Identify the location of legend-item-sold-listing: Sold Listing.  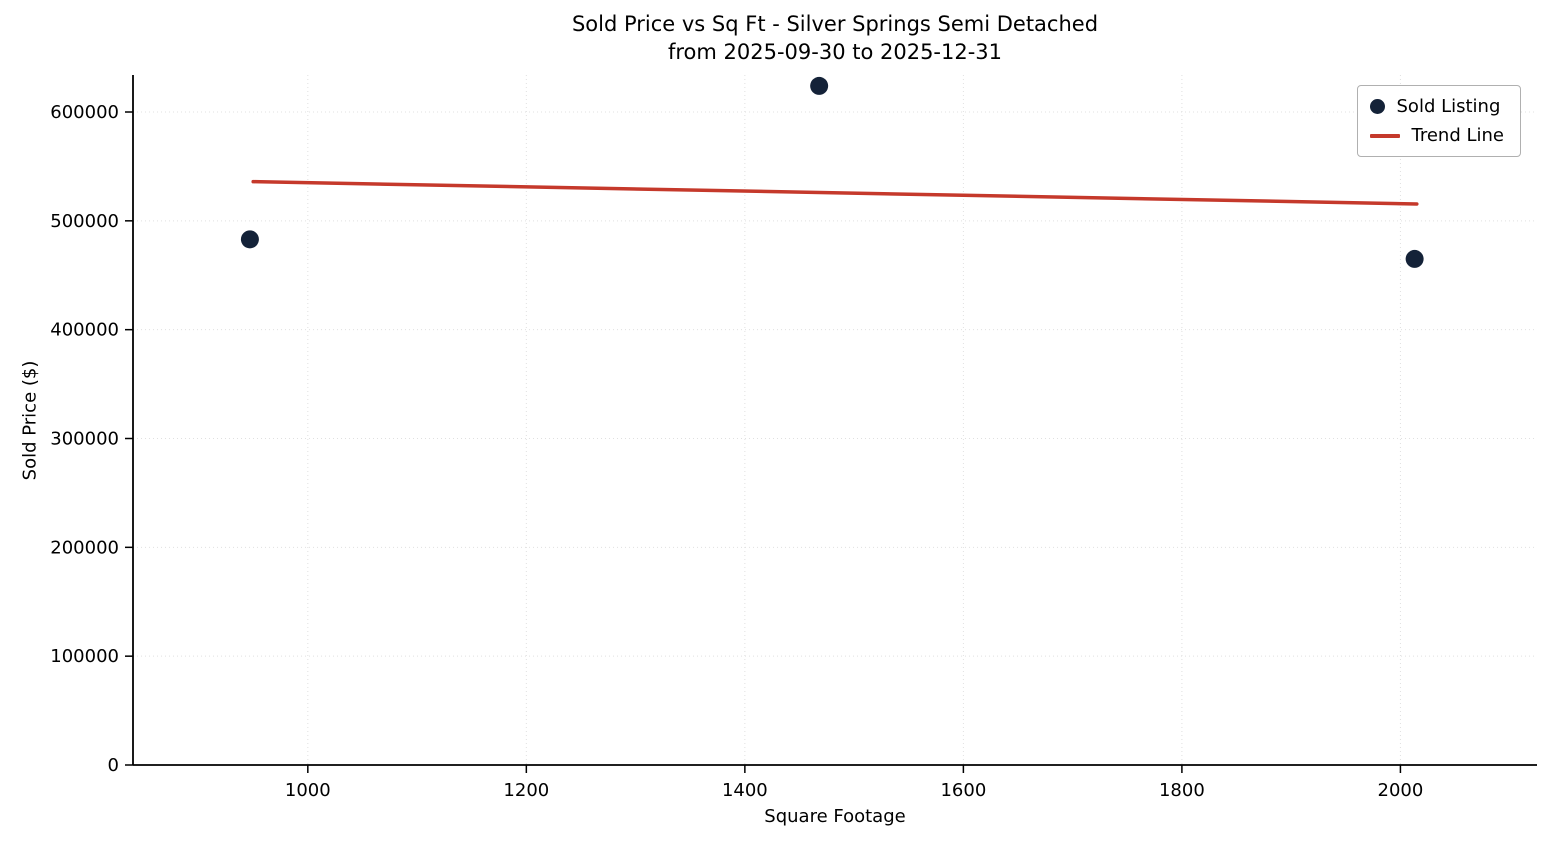
(1437, 106).